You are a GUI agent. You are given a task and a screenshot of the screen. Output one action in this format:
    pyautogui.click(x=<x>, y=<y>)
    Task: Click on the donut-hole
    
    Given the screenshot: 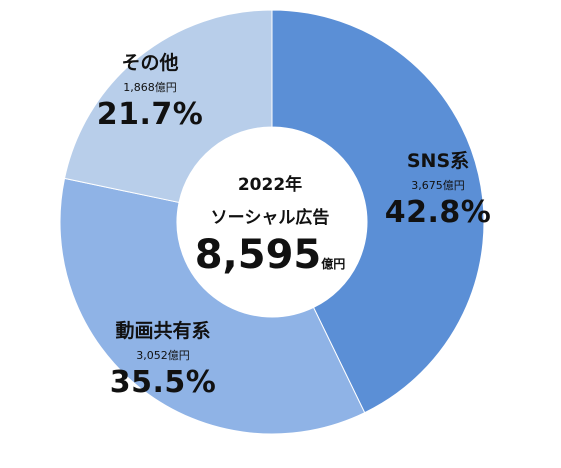 What is the action you would take?
    pyautogui.click(x=272, y=222)
    